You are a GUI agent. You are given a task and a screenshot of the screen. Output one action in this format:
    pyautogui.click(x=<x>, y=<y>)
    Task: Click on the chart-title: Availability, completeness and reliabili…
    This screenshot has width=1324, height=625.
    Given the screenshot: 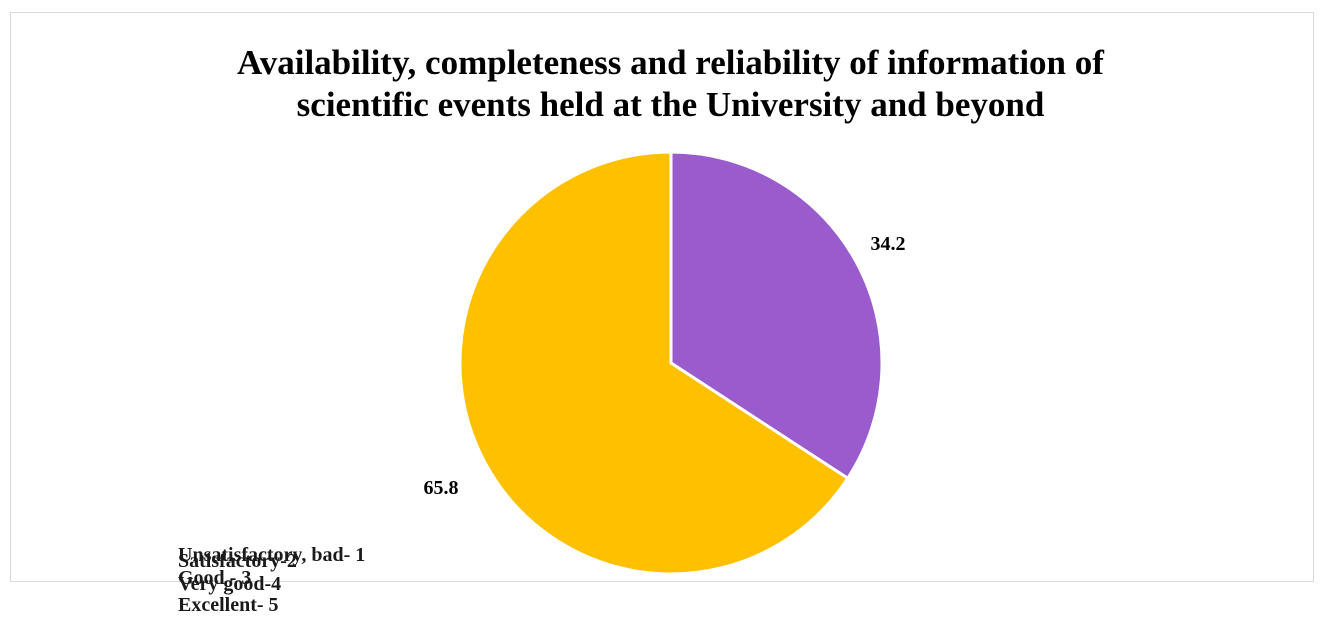 What is the action you would take?
    pyautogui.click(x=662, y=84)
    